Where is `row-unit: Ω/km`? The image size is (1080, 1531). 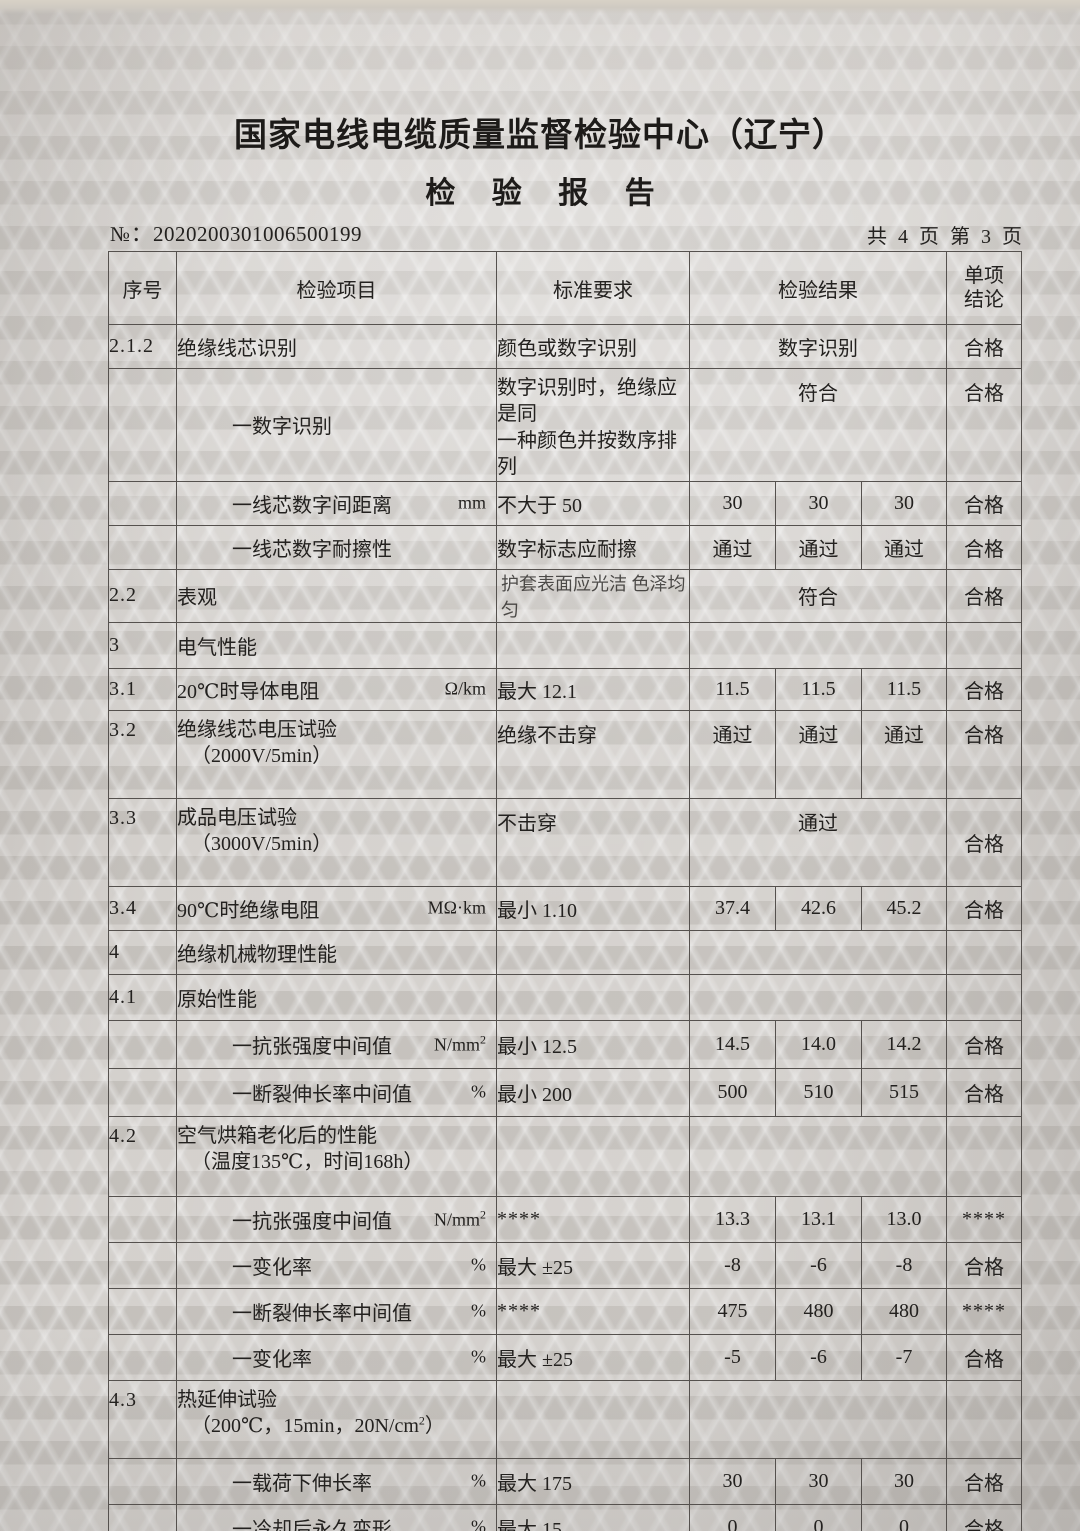 row-unit: Ω/km is located at coordinates (465, 688).